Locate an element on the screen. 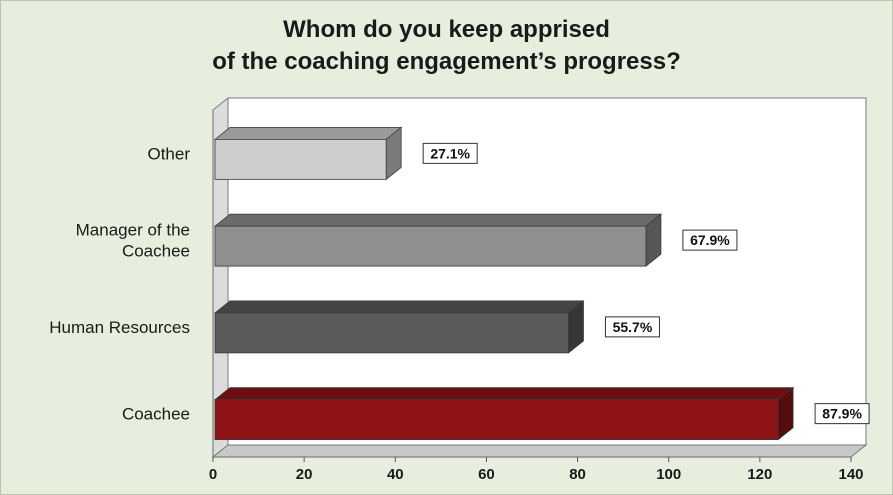  data-label-text: 87.9% is located at coordinates (842, 414).